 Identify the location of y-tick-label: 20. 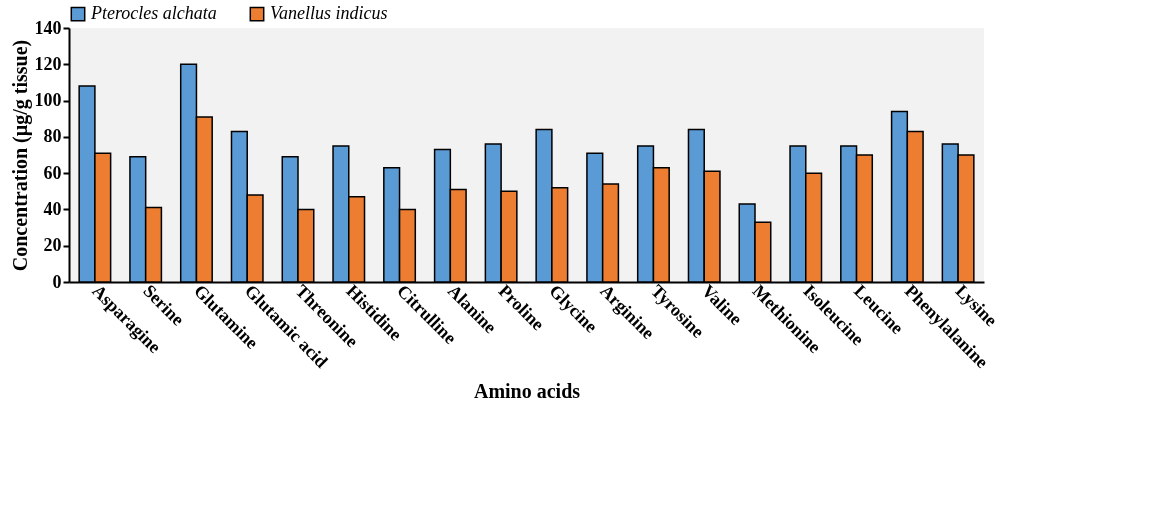
(52, 245).